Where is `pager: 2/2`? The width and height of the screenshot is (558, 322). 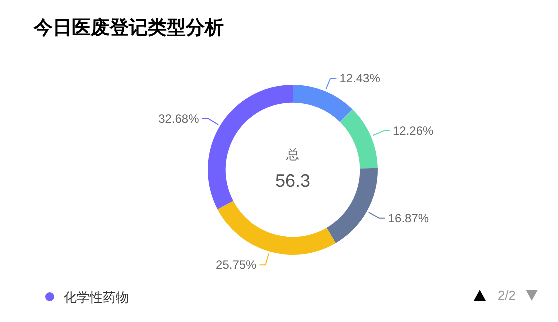 pager: 2/2 is located at coordinates (507, 295).